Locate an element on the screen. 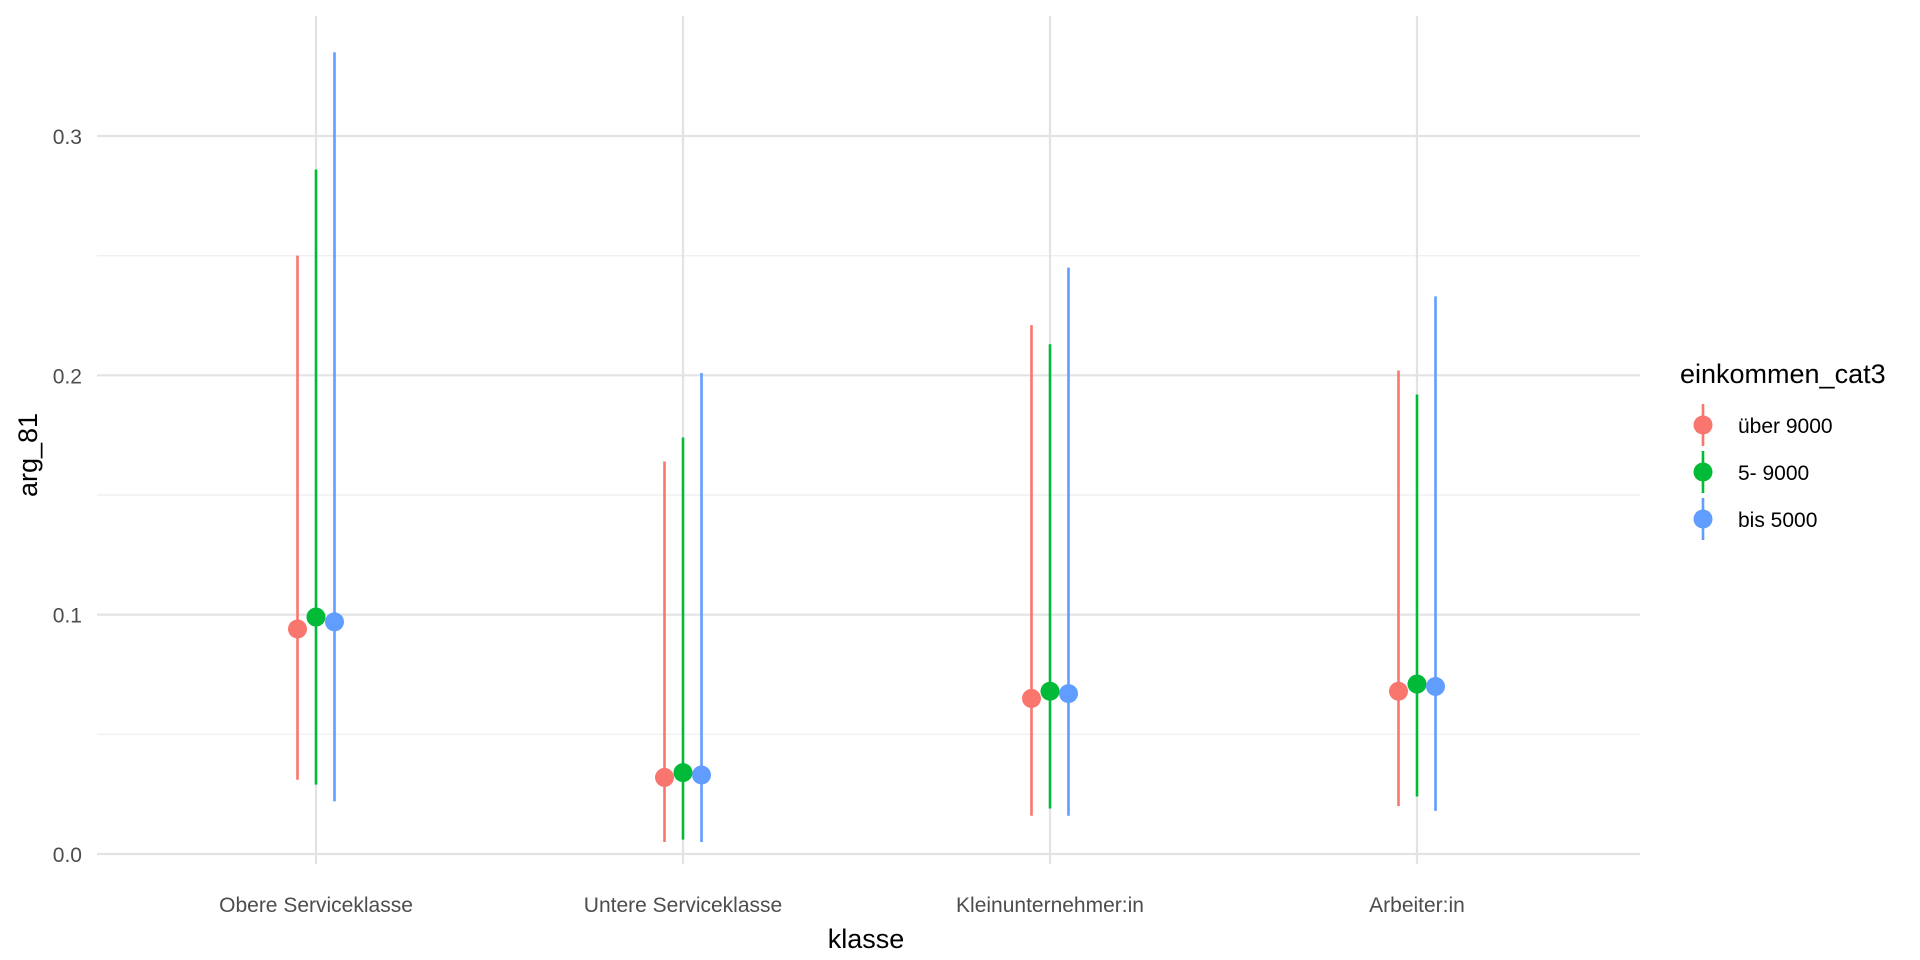  x-tick-label: Kleinunternehmer:in is located at coordinates (1050, 905).